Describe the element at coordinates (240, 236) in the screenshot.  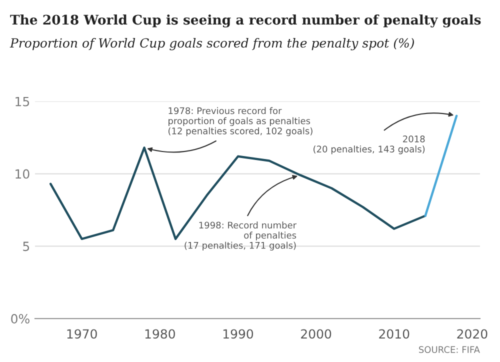
I see `annotation: 1998: Record number of penalties (17 penalties, 171 goals)` at that location.